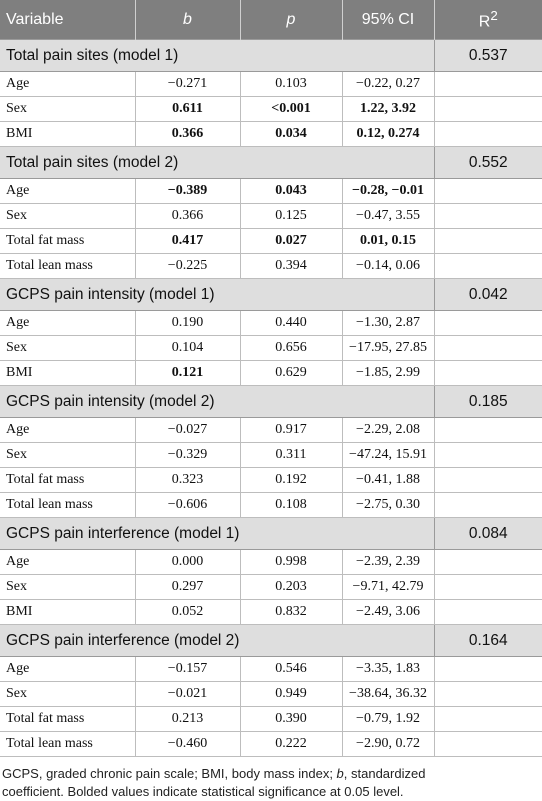 This screenshot has width=542, height=801. What do you see at coordinates (291, 20) in the screenshot?
I see `header-p: p` at bounding box center [291, 20].